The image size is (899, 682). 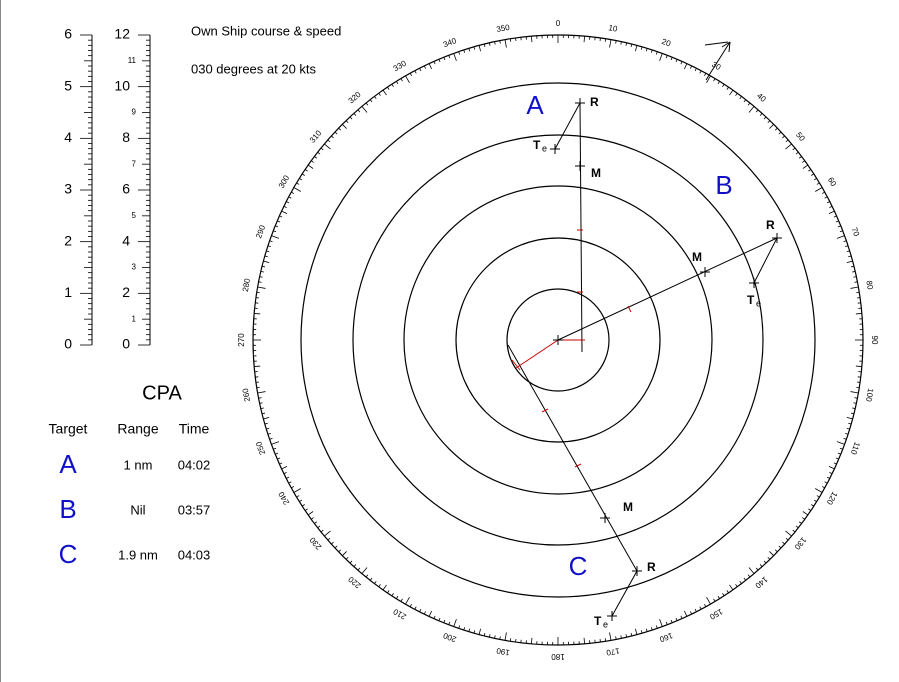 I want to click on cpa-range: Nil, so click(x=137, y=509).